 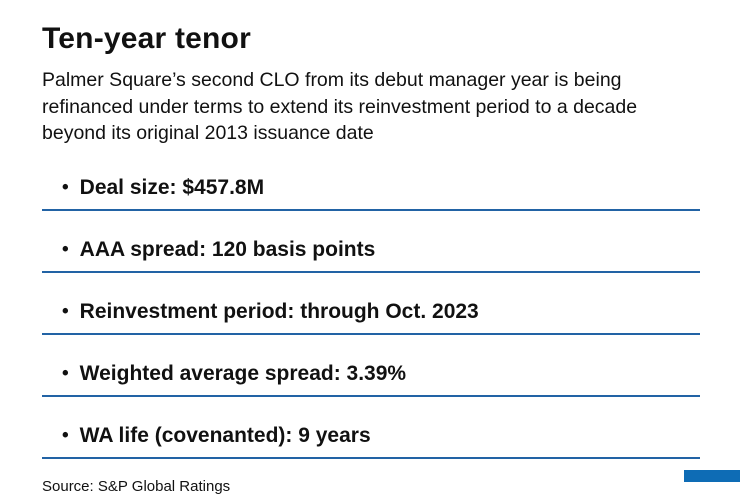 I want to click on list-item-label: Weighted average spread: 3.39%, so click(x=243, y=373).